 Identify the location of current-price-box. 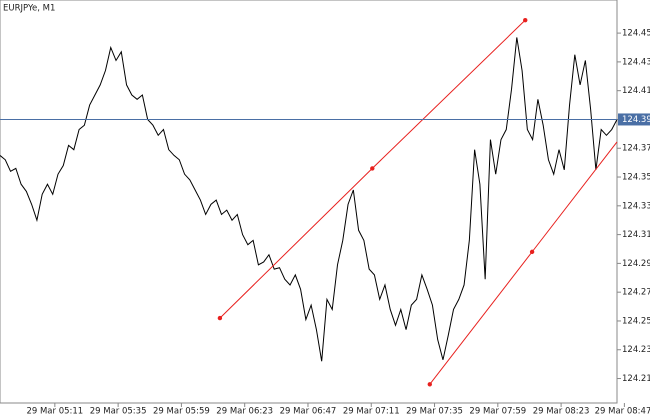
(634, 119).